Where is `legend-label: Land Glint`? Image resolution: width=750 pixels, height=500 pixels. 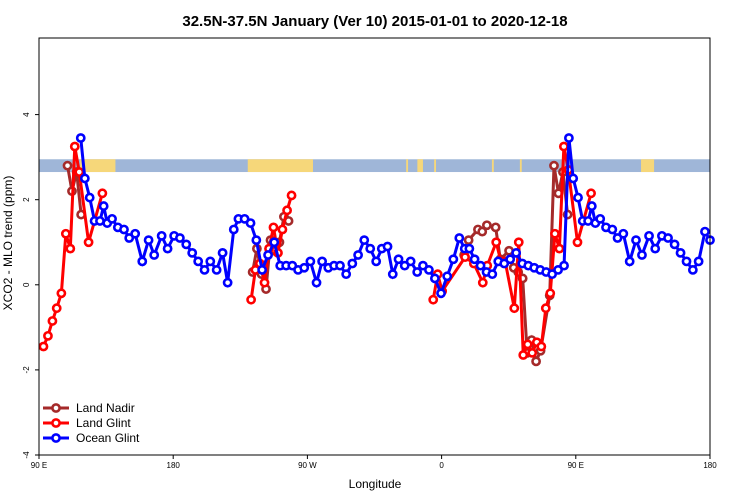
legend-label: Land Glint is located at coordinates (103, 423).